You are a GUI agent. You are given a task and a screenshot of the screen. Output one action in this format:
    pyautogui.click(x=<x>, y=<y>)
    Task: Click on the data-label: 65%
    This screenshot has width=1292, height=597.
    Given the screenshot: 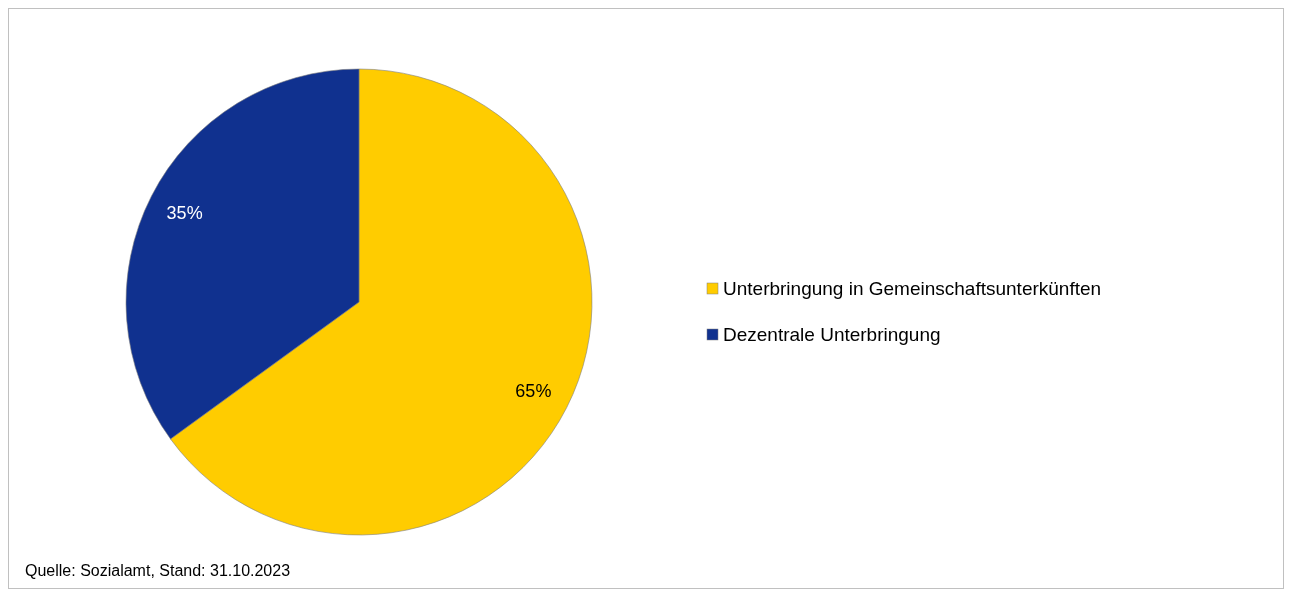 What is the action you would take?
    pyautogui.click(x=533, y=390)
    